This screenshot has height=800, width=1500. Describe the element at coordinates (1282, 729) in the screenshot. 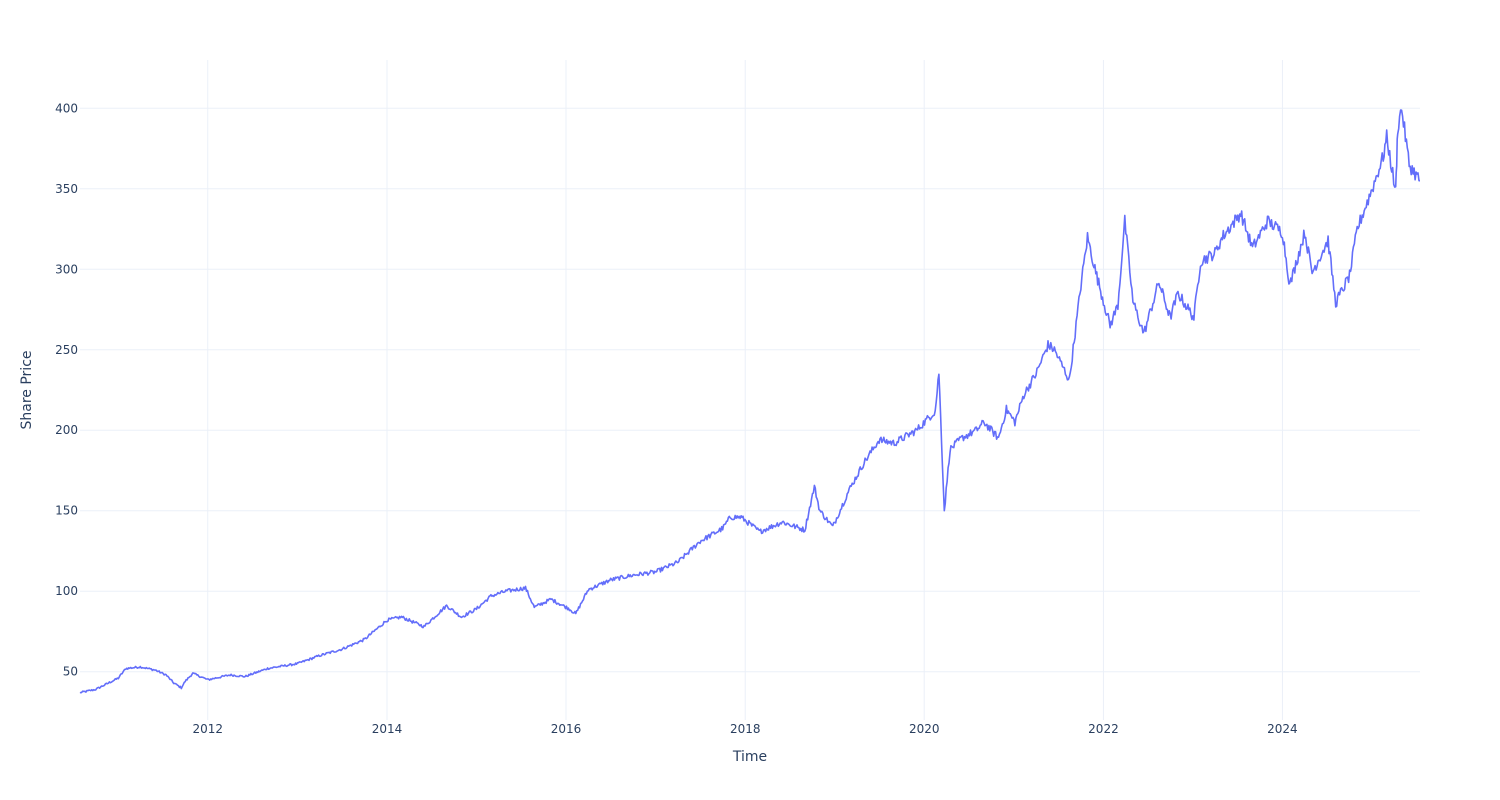

I see `x-tick-label: 2024` at that location.